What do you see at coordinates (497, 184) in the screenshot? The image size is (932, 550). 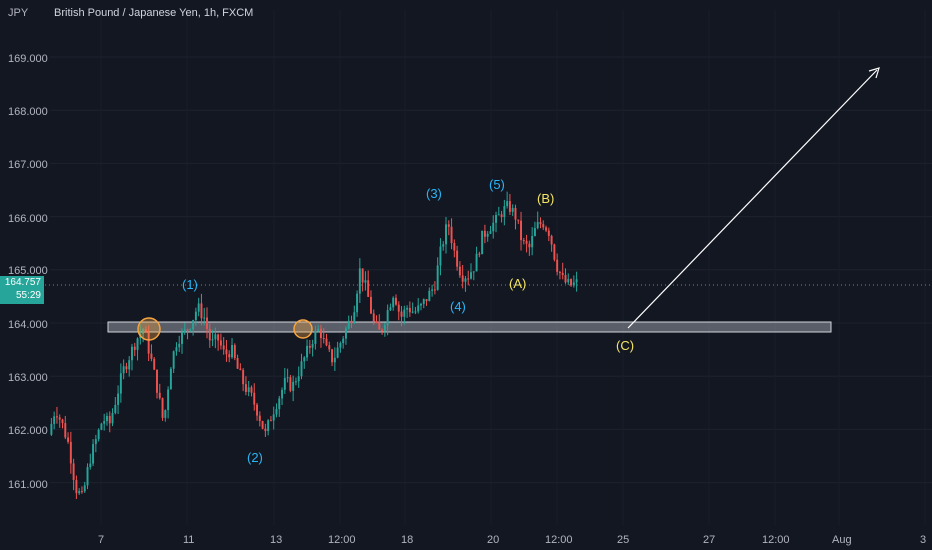 I see `wave-label: (5)` at bounding box center [497, 184].